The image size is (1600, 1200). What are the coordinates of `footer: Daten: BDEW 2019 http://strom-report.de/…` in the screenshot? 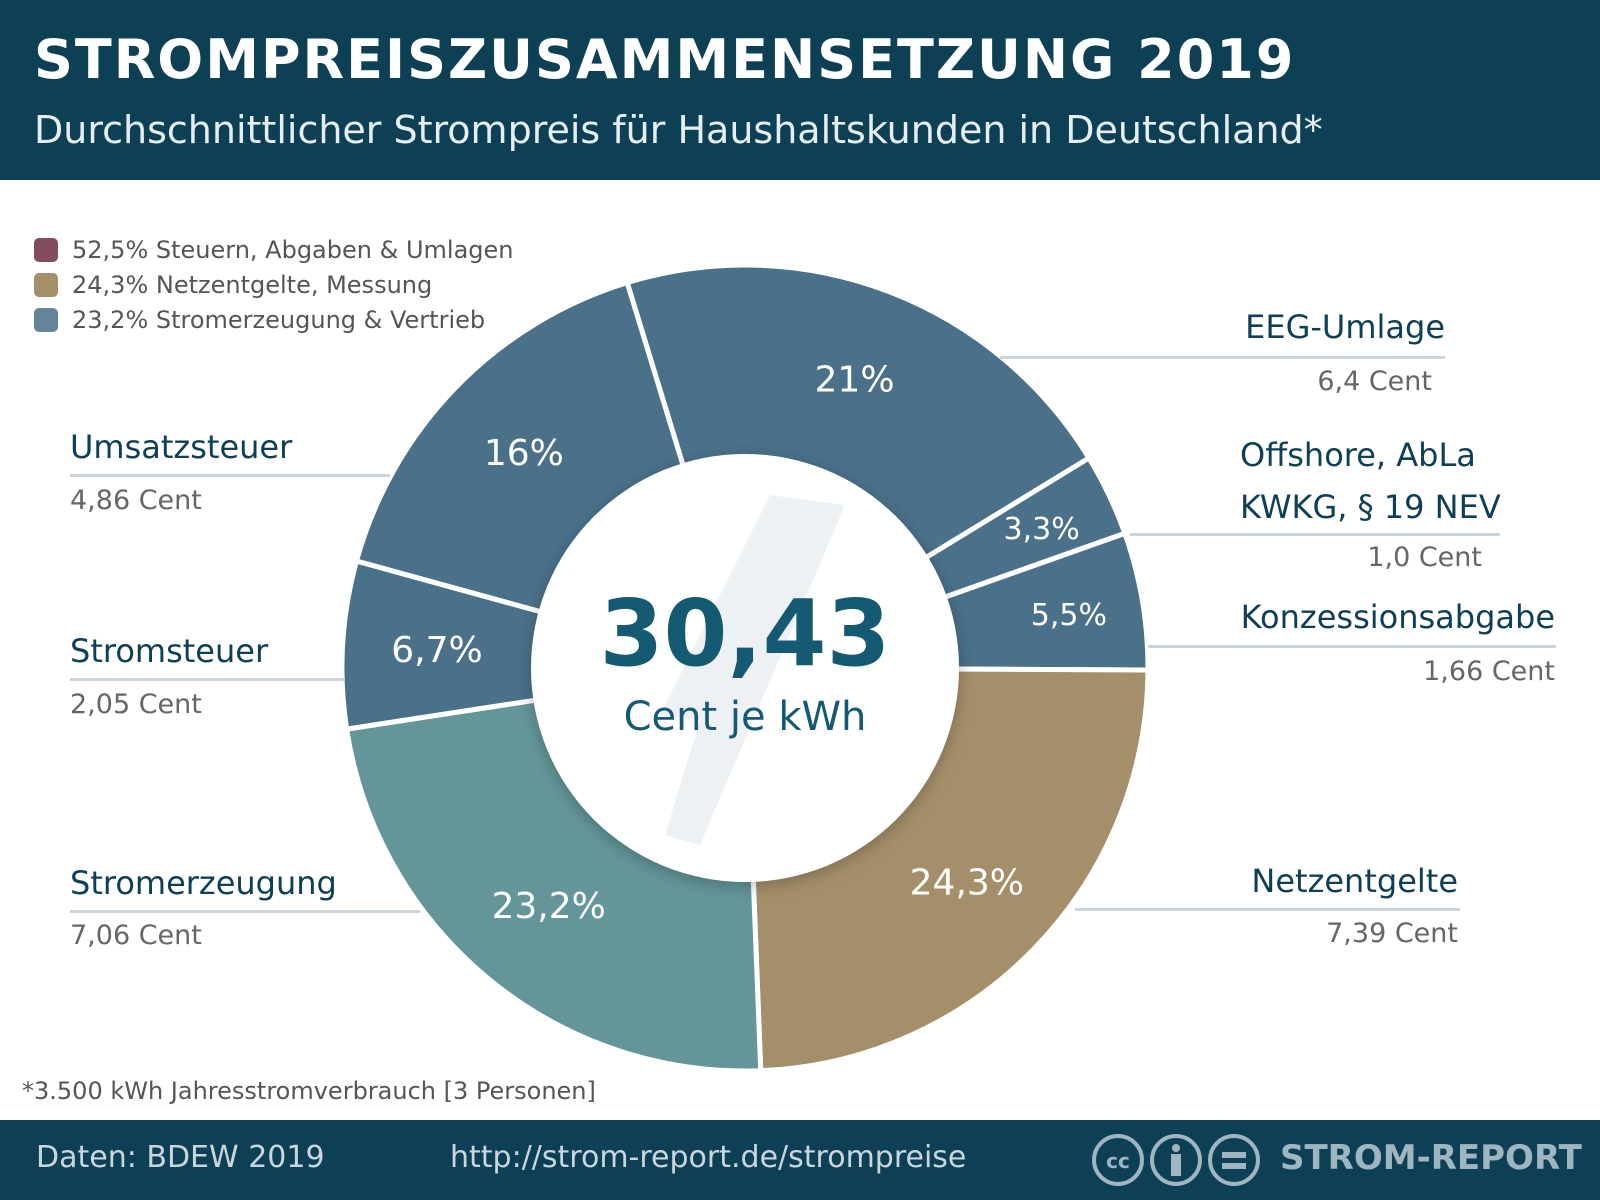 It's located at (800, 1160).